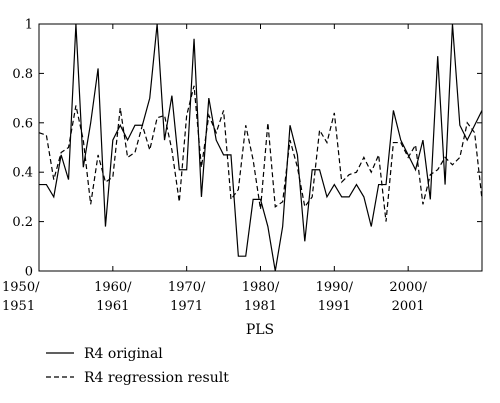 This screenshot has width=500, height=403. I want to click on x-tick-label-line1: 1950/, so click(21, 287).